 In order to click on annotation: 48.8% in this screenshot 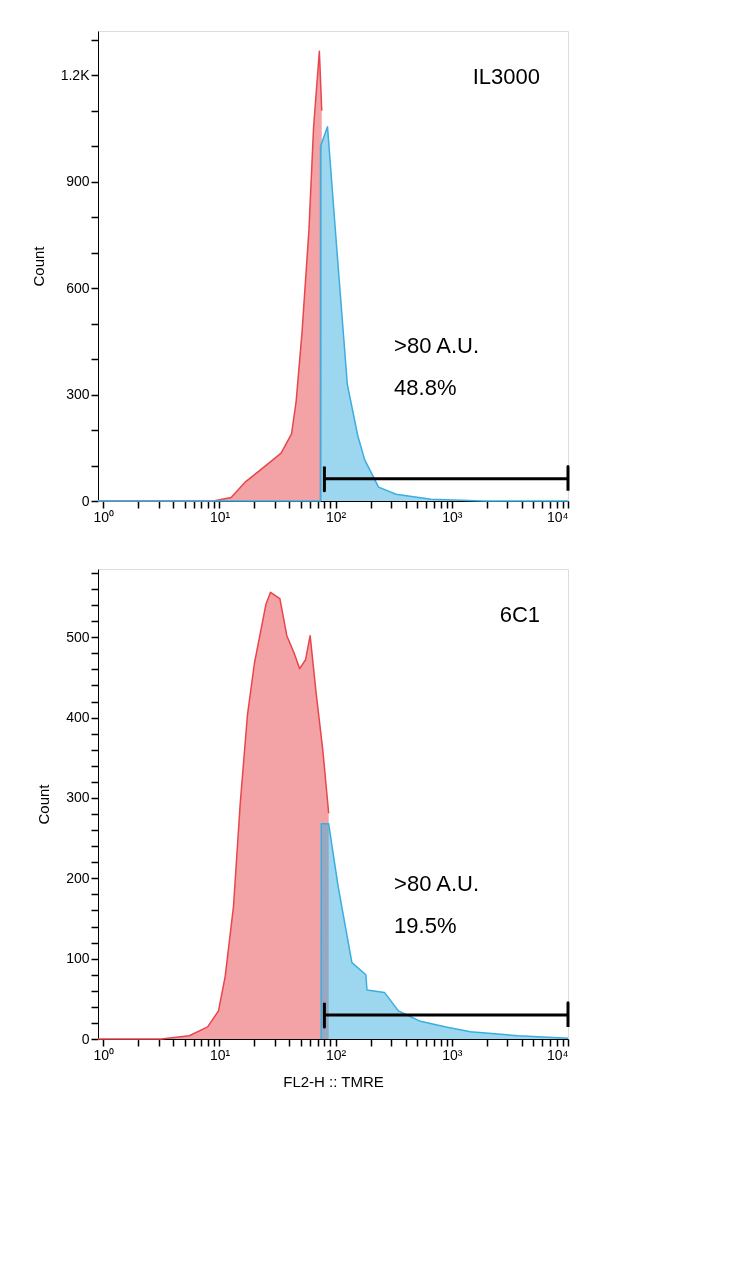, I will do `click(425, 388)`.